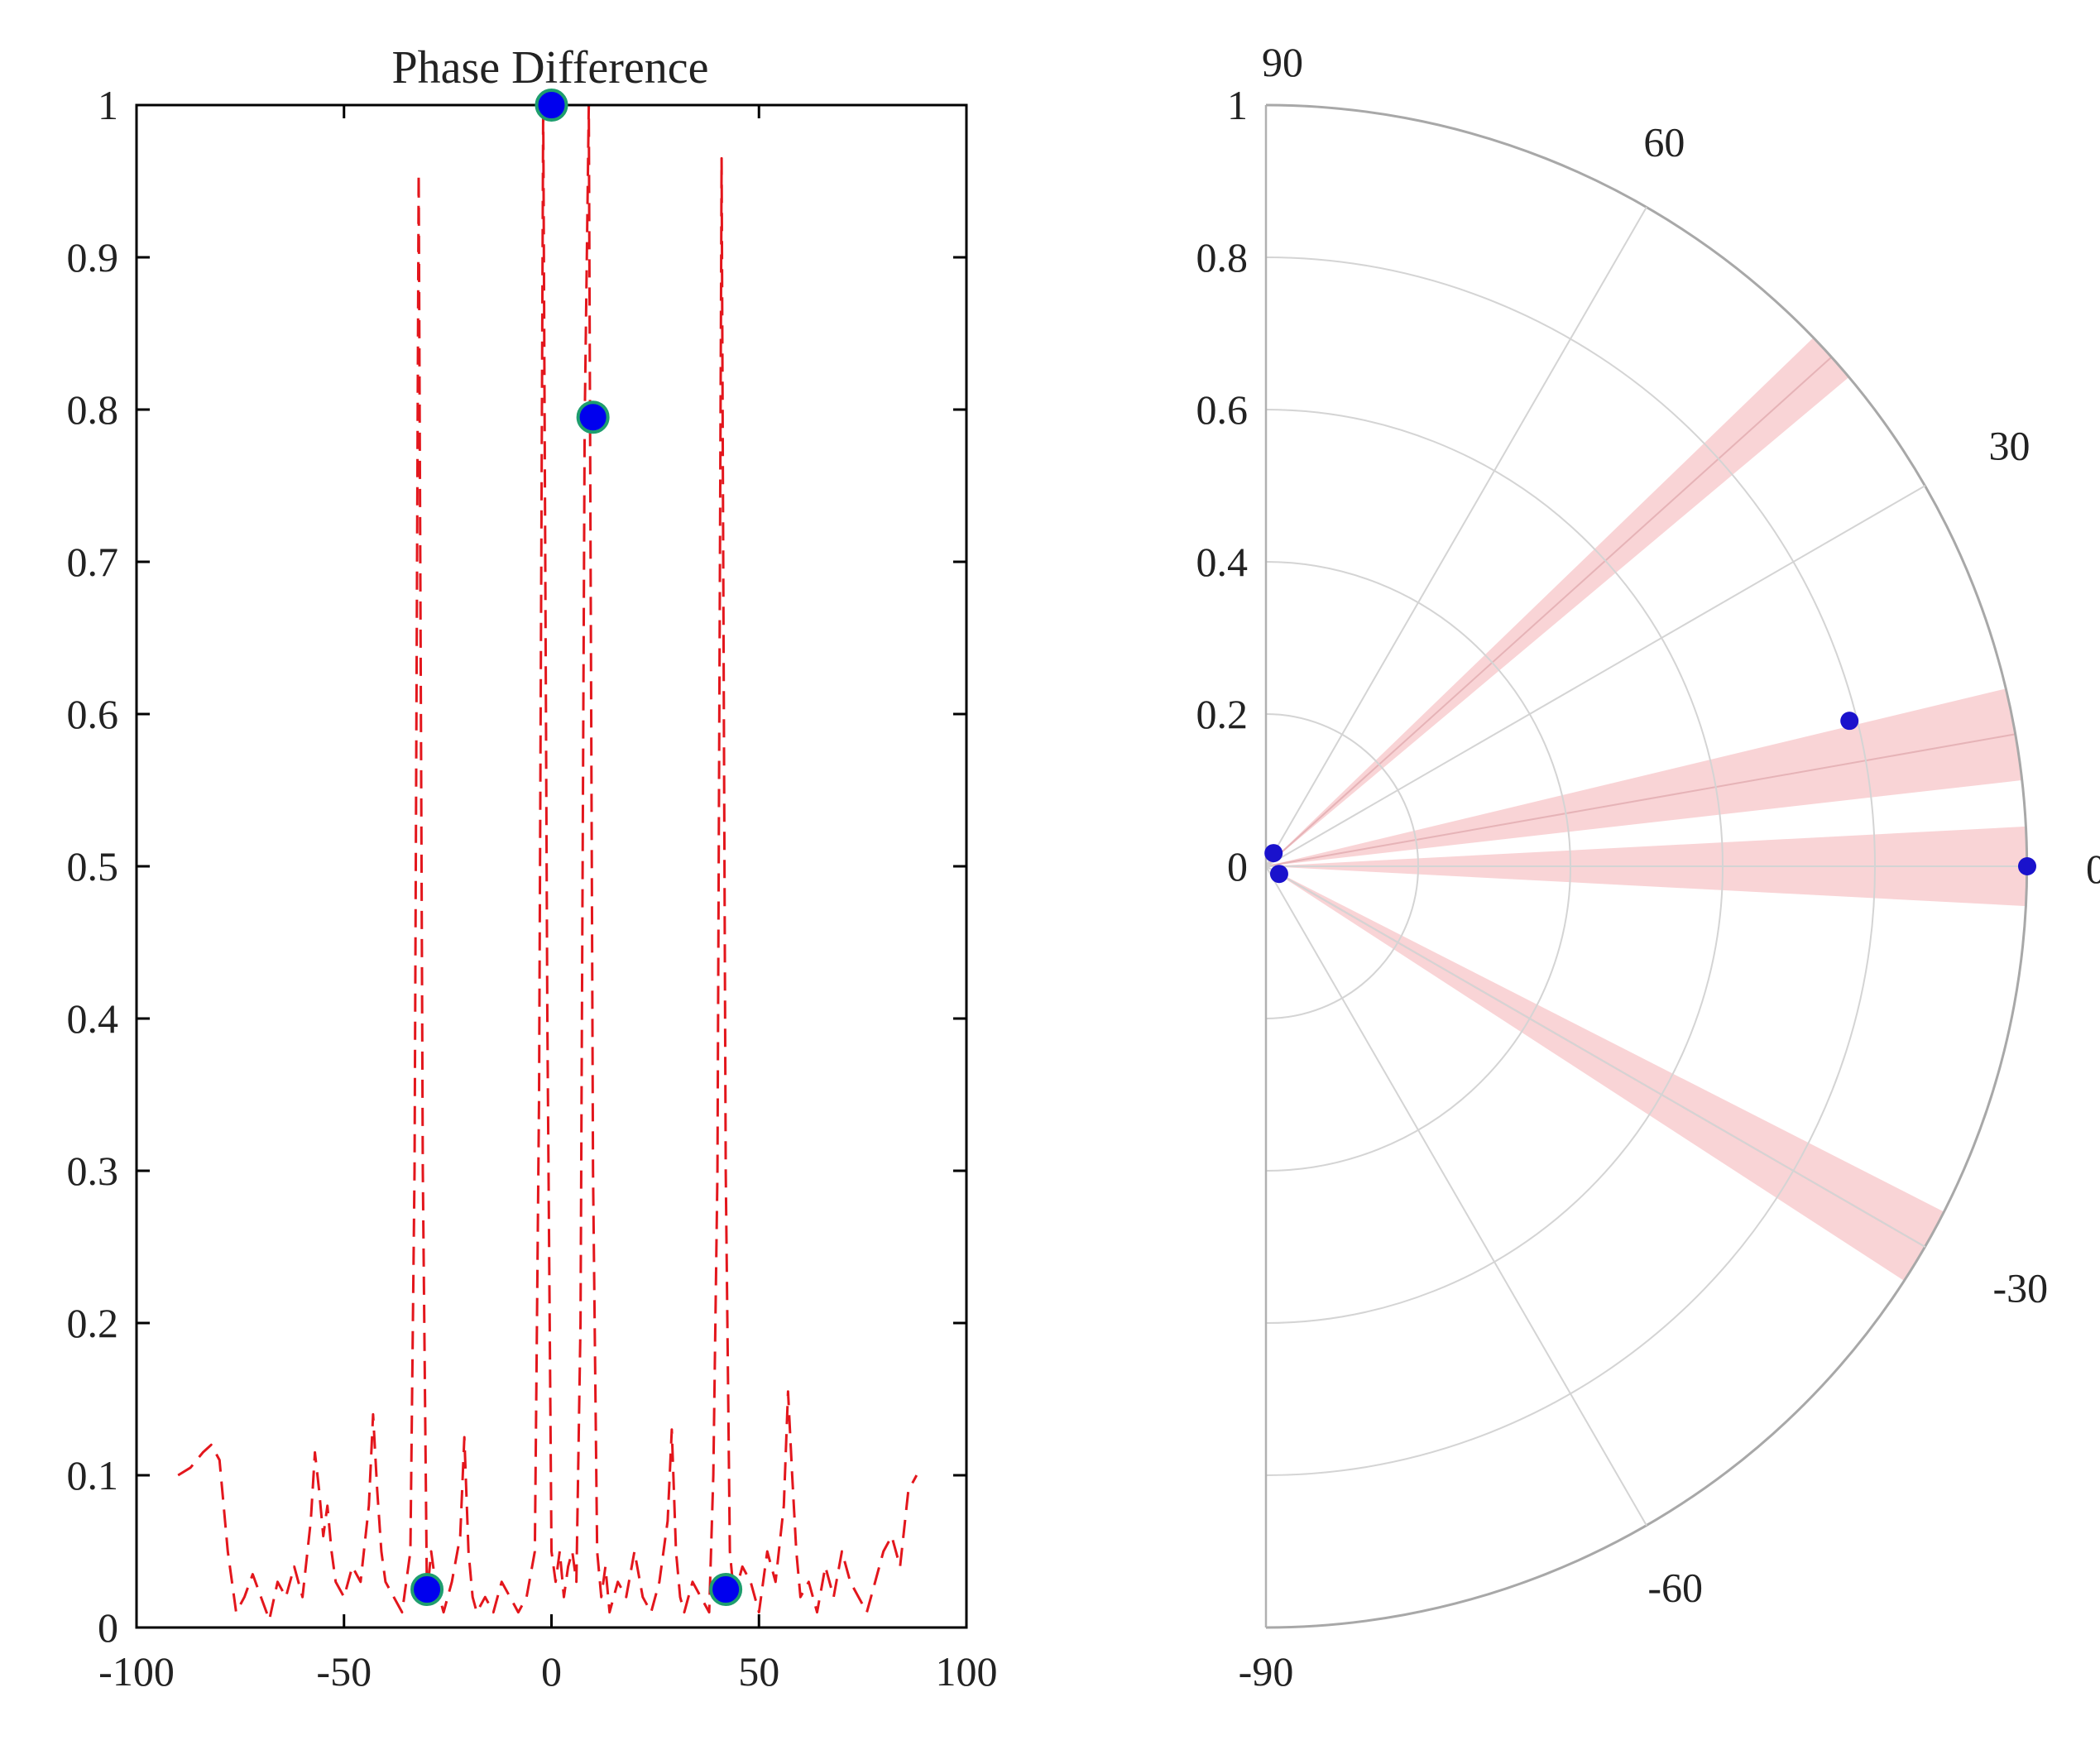 The height and width of the screenshot is (1745, 2100). I want to click on y-tick-label: 1, so click(108, 105).